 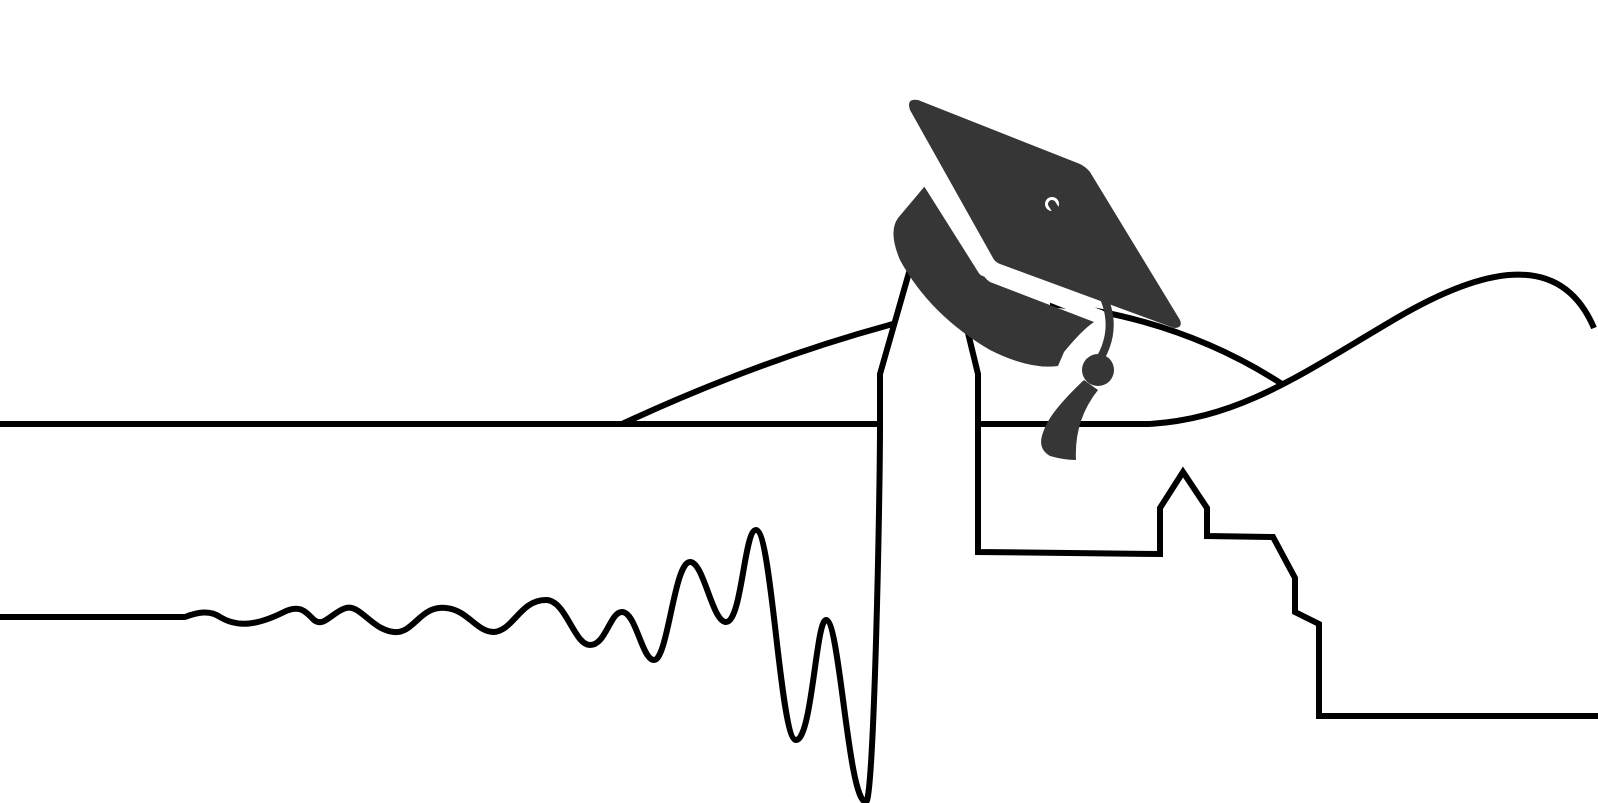 What do you see at coordinates (1098, 370) in the screenshot?
I see `tassel-knot` at bounding box center [1098, 370].